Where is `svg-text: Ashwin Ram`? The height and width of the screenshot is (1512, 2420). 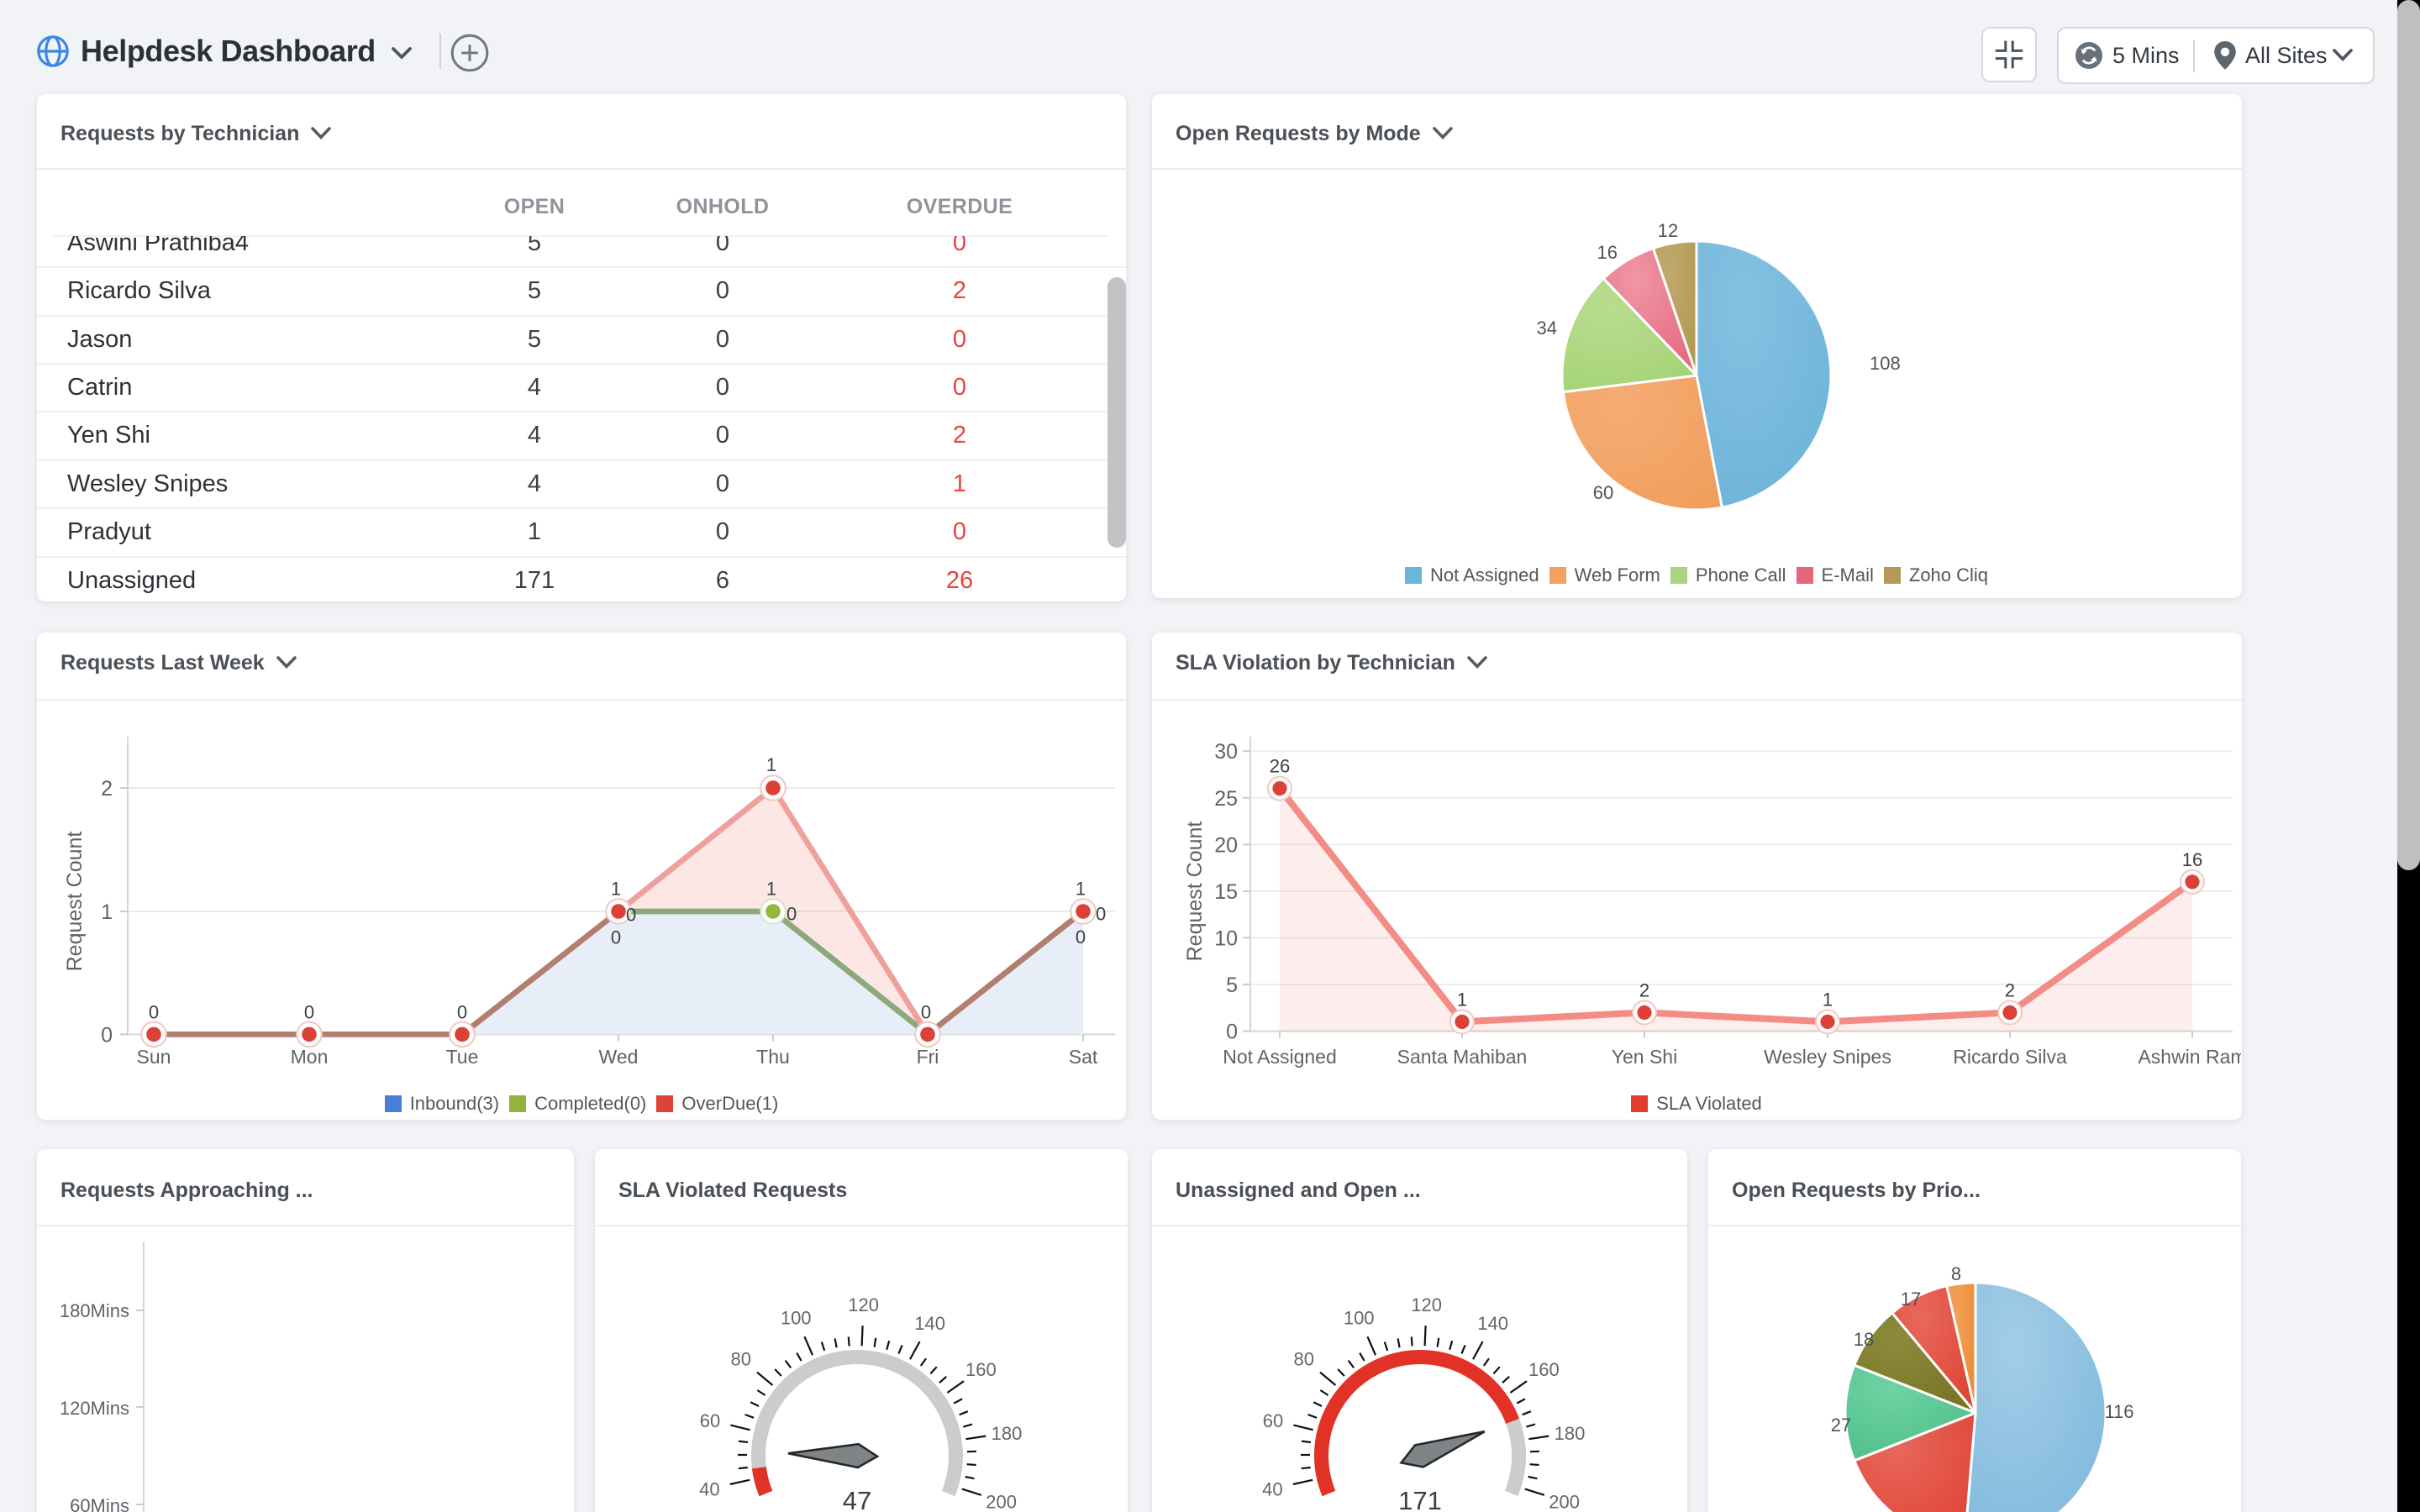 svg-text: Ashwin Ram is located at coordinates (2189, 1057).